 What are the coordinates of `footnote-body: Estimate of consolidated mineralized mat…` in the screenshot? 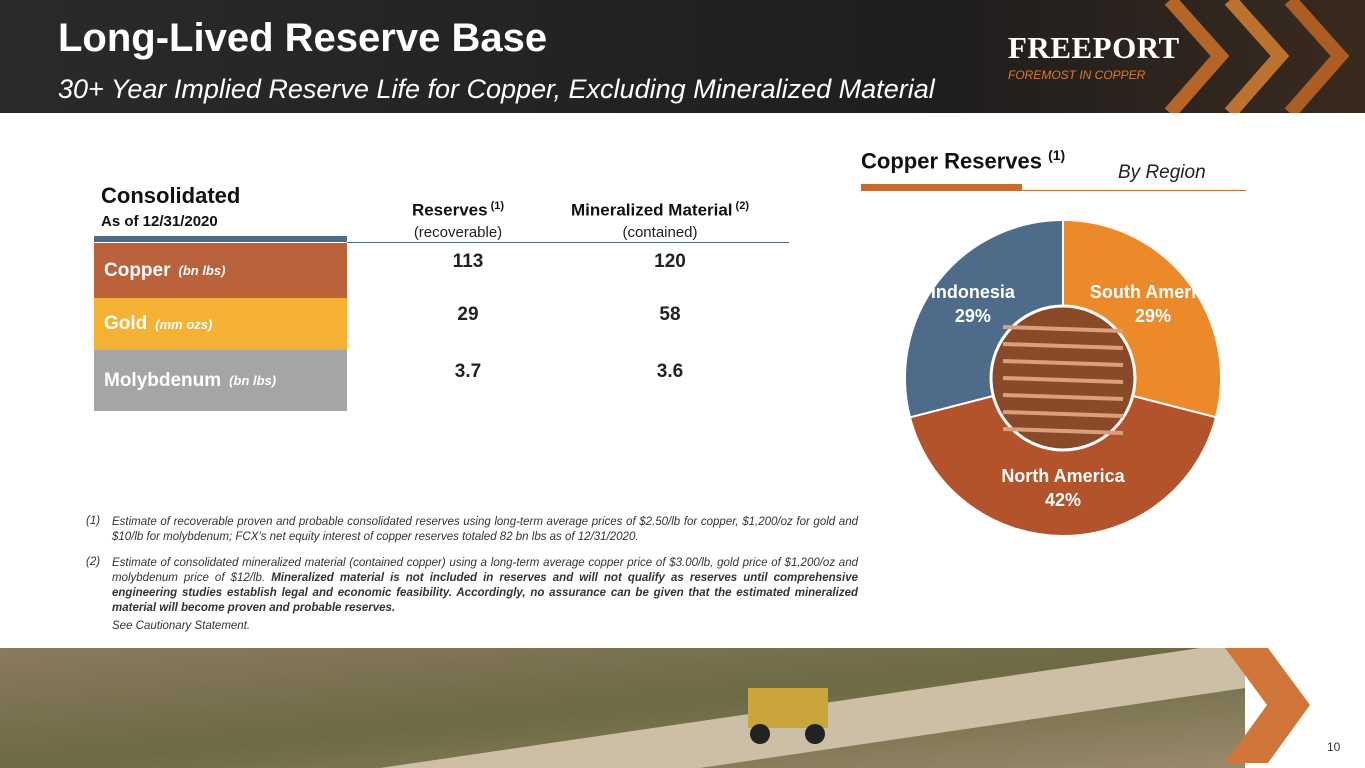 It's located at (485, 586).